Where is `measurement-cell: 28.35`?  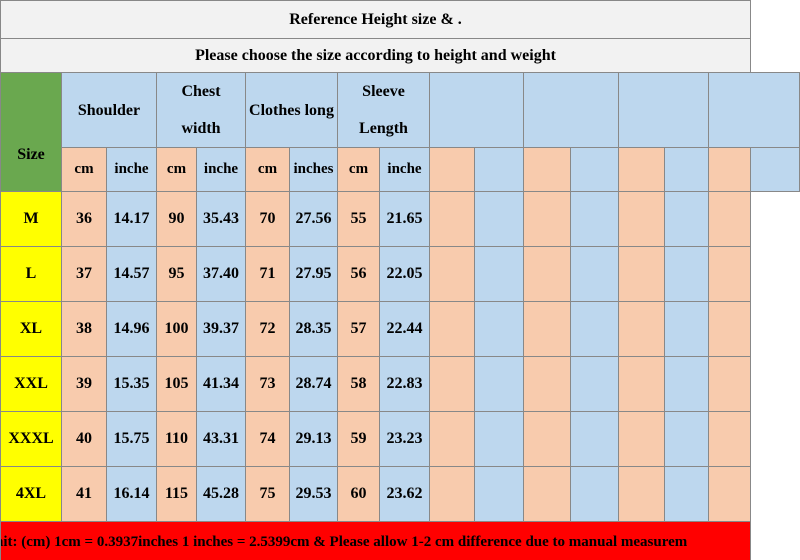 measurement-cell: 28.35 is located at coordinates (313, 329).